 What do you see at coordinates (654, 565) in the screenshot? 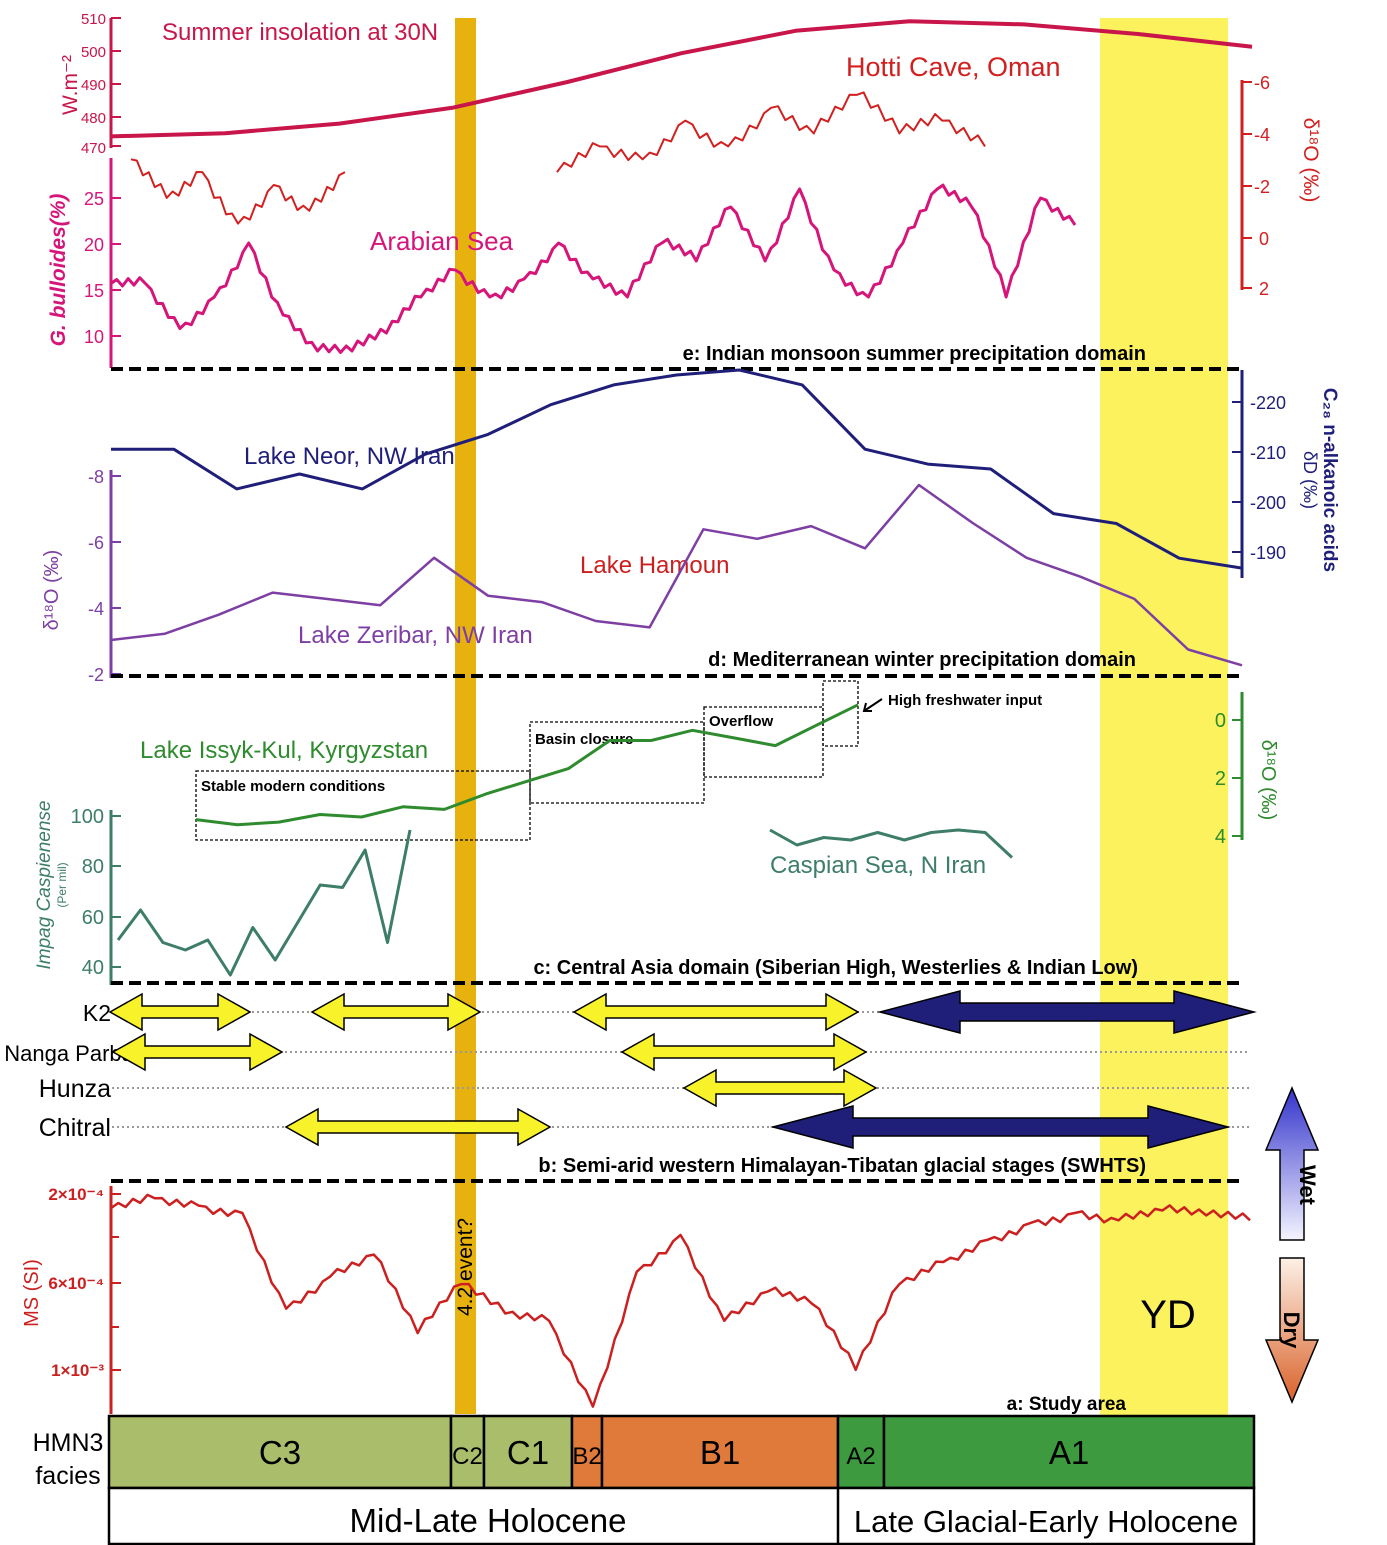
I see `hamoun-label: Lake Hamoun` at bounding box center [654, 565].